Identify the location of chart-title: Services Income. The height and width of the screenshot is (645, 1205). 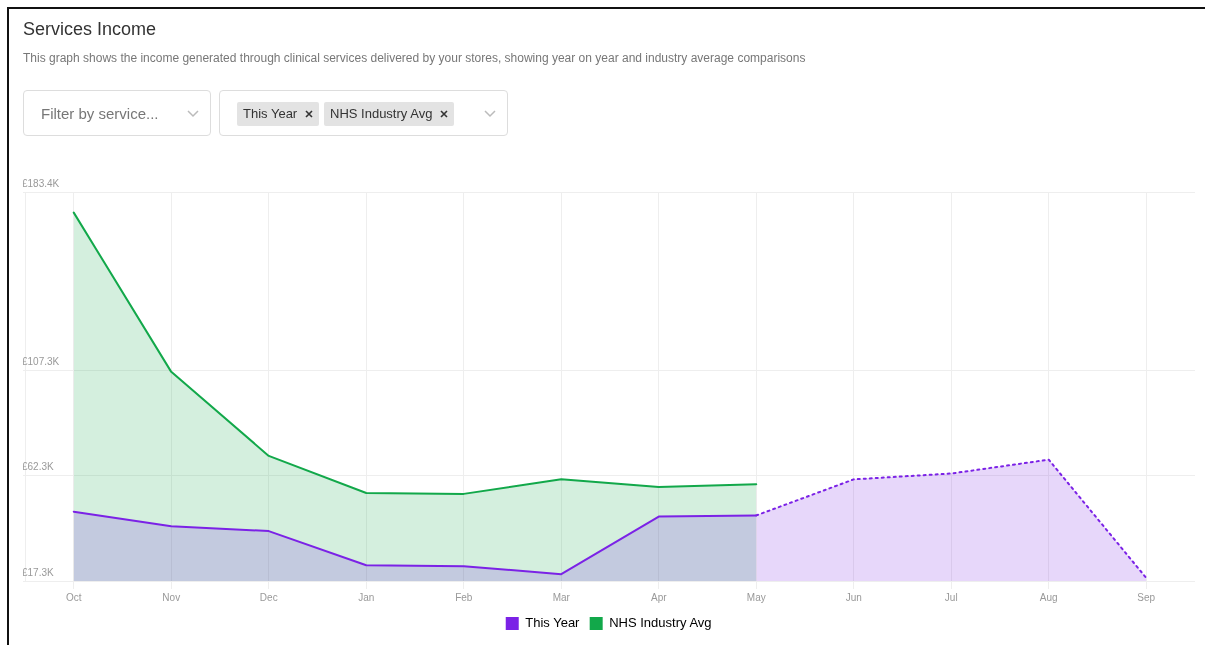
(90, 29).